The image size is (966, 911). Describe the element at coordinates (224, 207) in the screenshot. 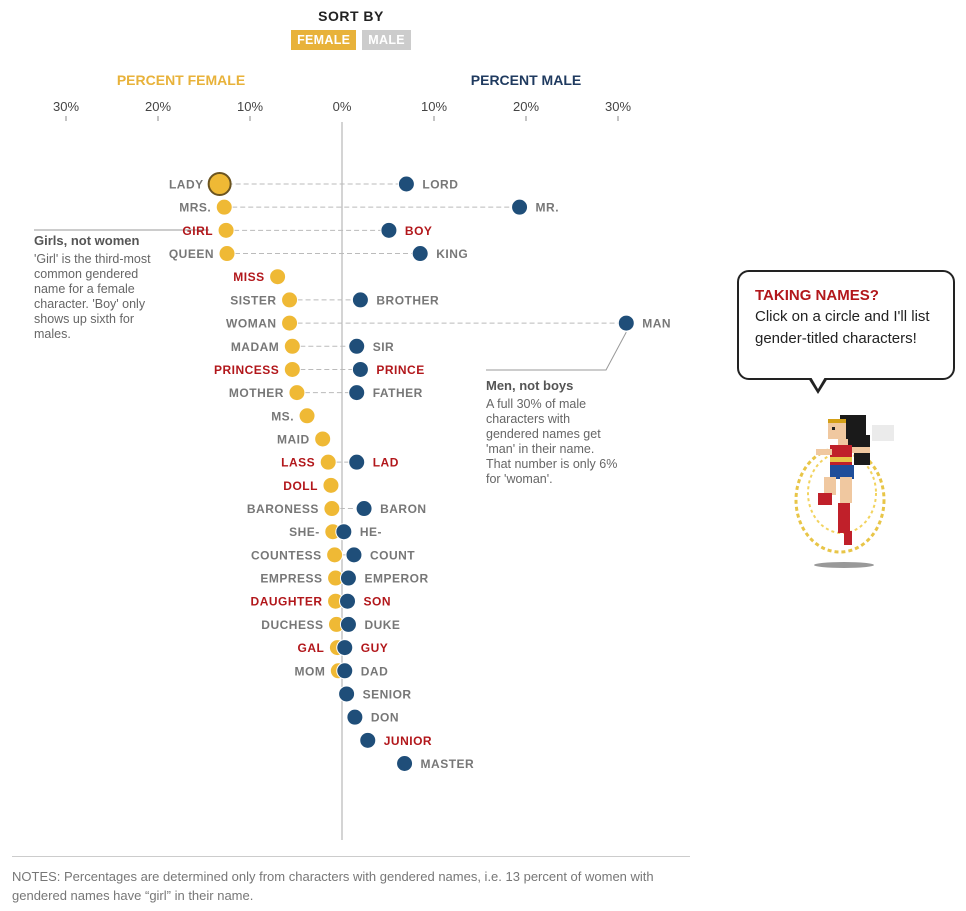

I see `female-dot-mrs` at that location.